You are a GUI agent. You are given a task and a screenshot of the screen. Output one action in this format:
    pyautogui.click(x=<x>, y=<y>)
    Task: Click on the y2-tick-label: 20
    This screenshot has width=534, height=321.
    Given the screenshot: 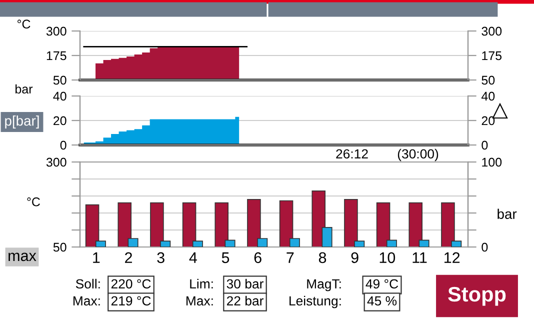 What is the action you would take?
    pyautogui.click(x=488, y=121)
    